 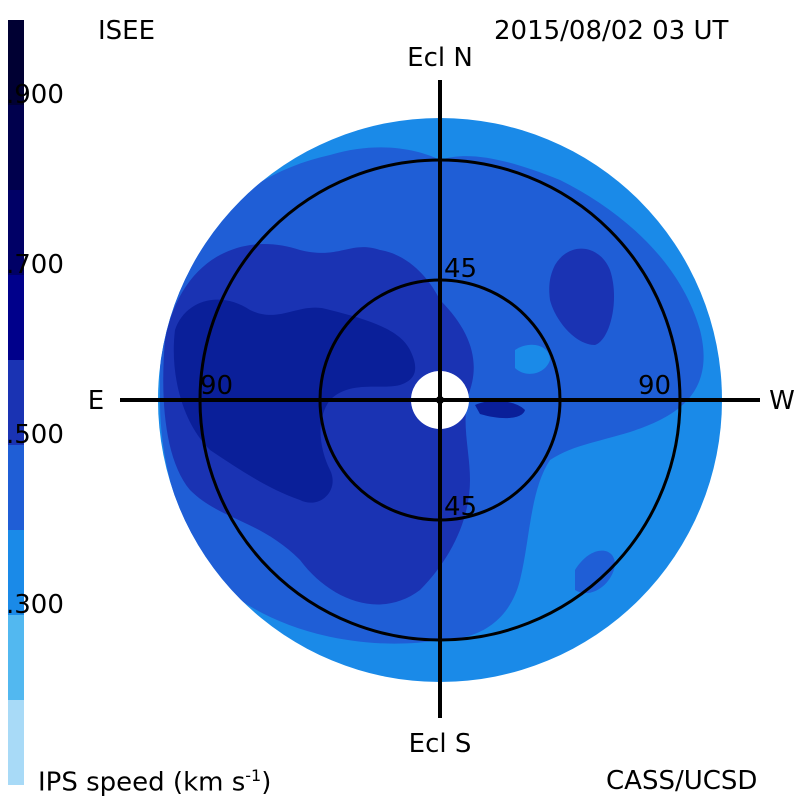 I want to click on speed-region-light, so click(x=532, y=359).